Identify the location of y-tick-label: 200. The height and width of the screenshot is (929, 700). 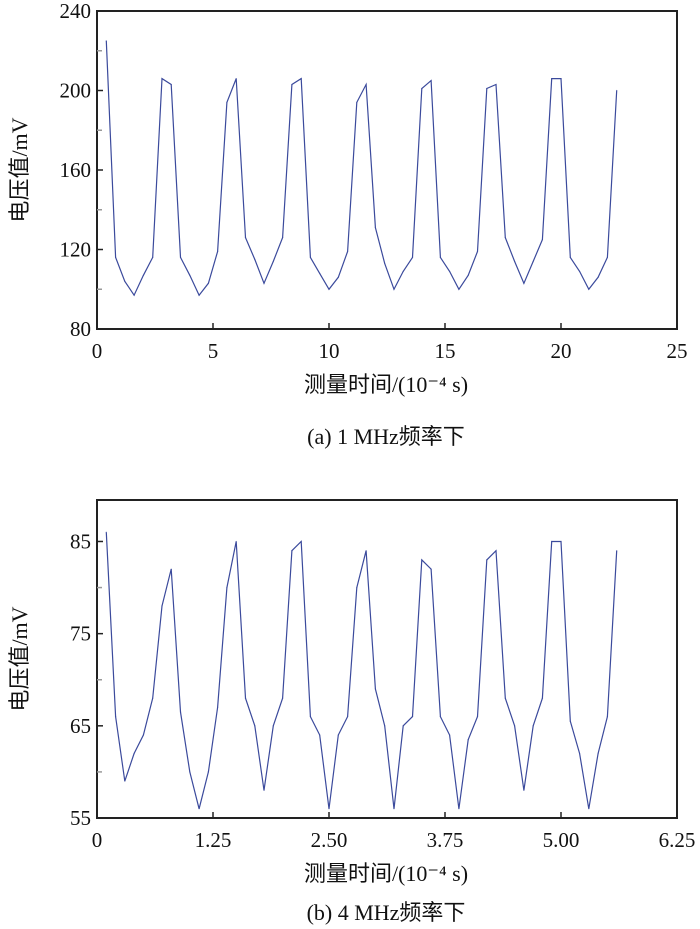
(76, 91).